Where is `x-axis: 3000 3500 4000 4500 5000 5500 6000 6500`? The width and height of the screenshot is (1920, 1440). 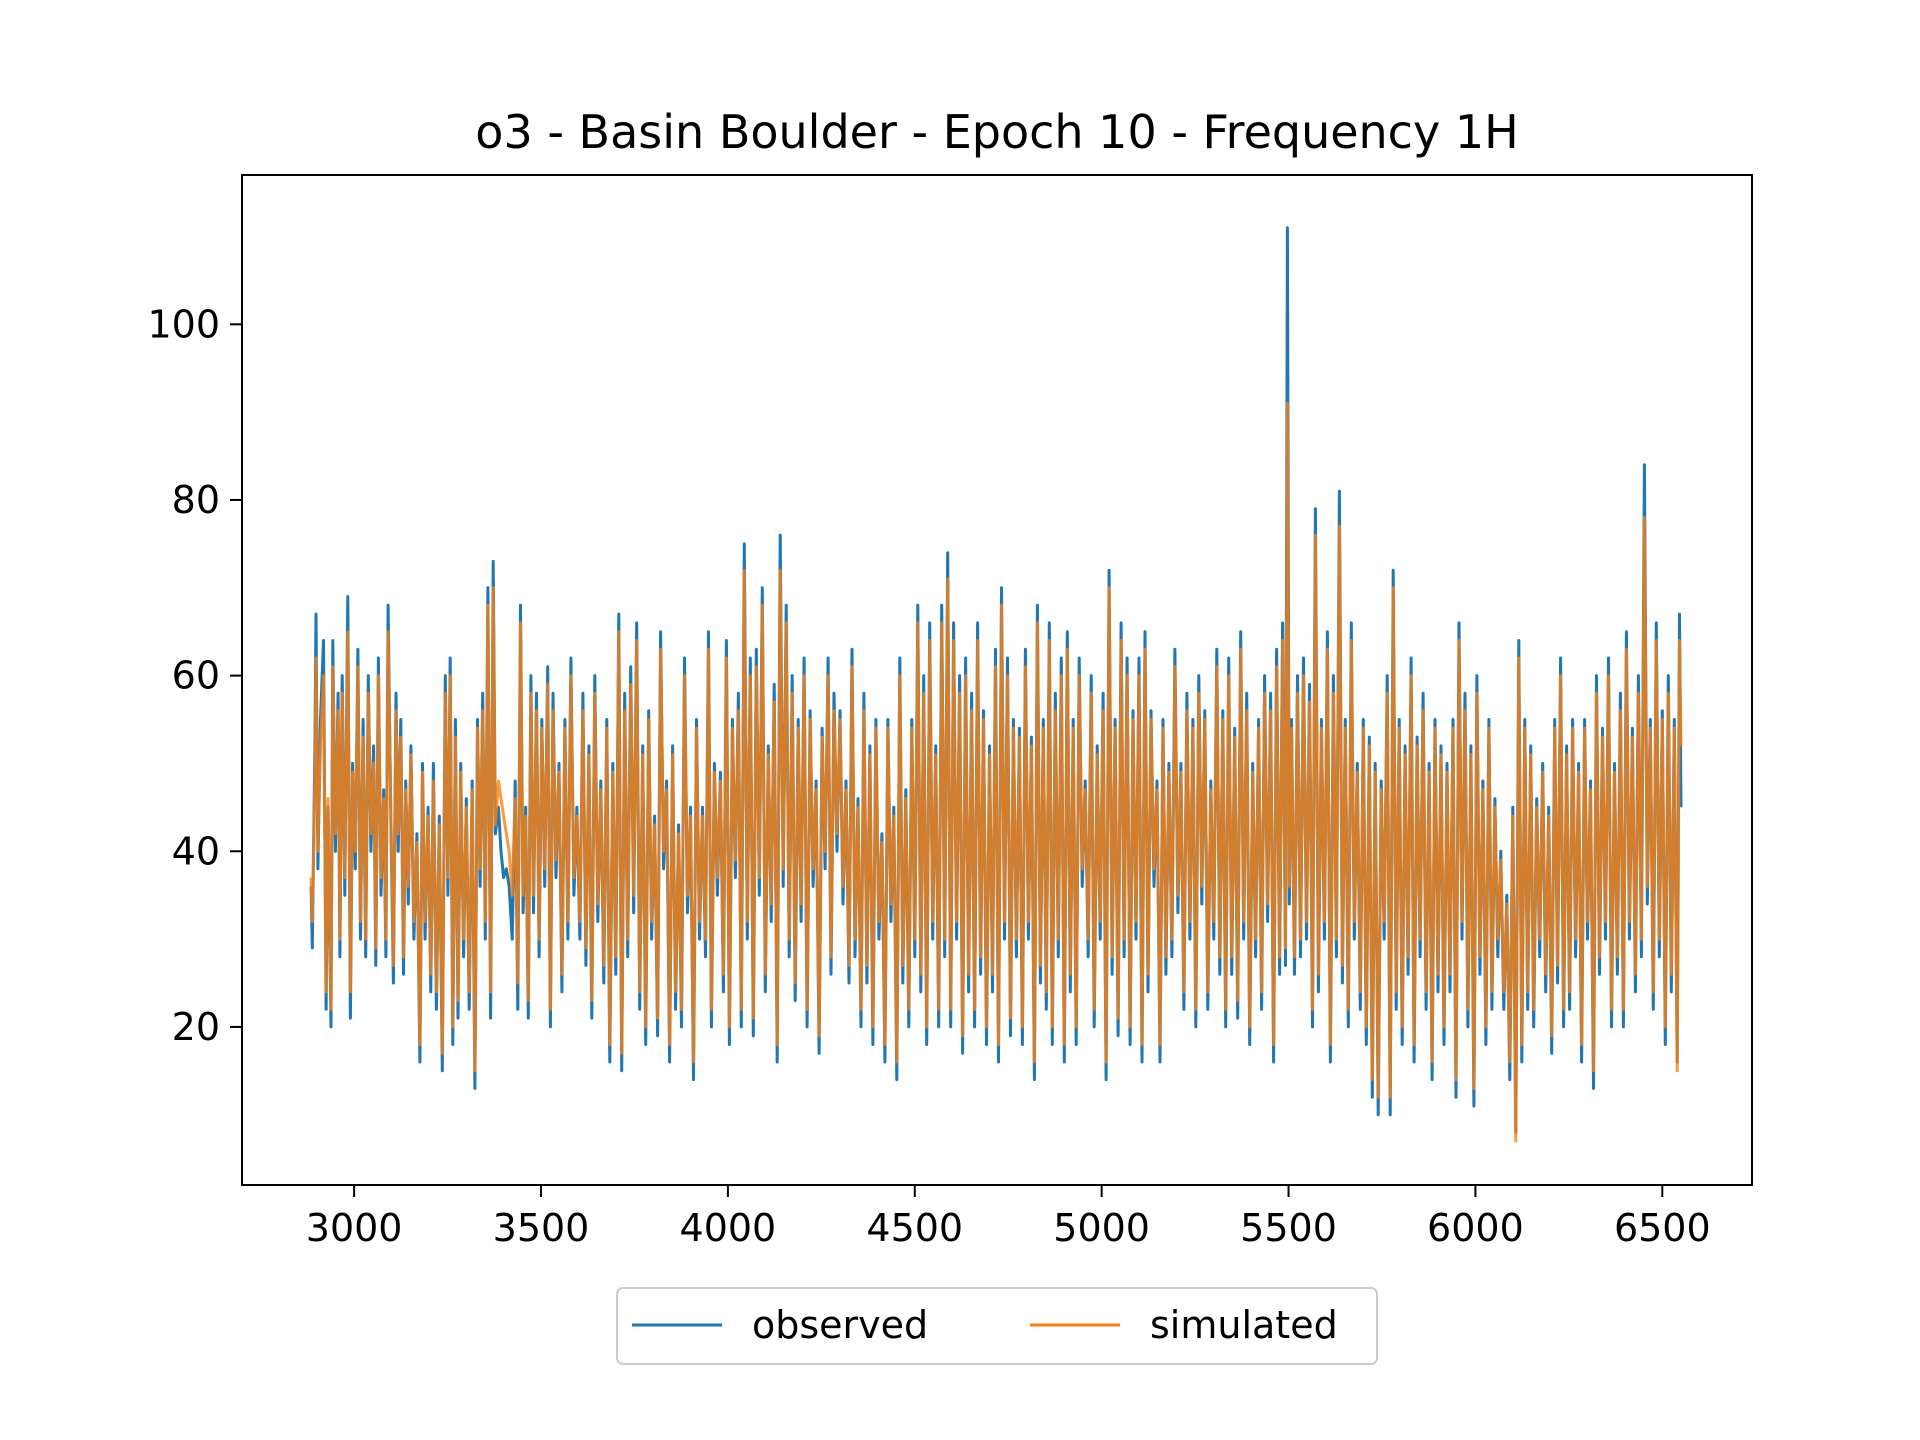
x-axis: 3000 3500 4000 4500 5000 5500 6000 6500 is located at coordinates (1008, 1217).